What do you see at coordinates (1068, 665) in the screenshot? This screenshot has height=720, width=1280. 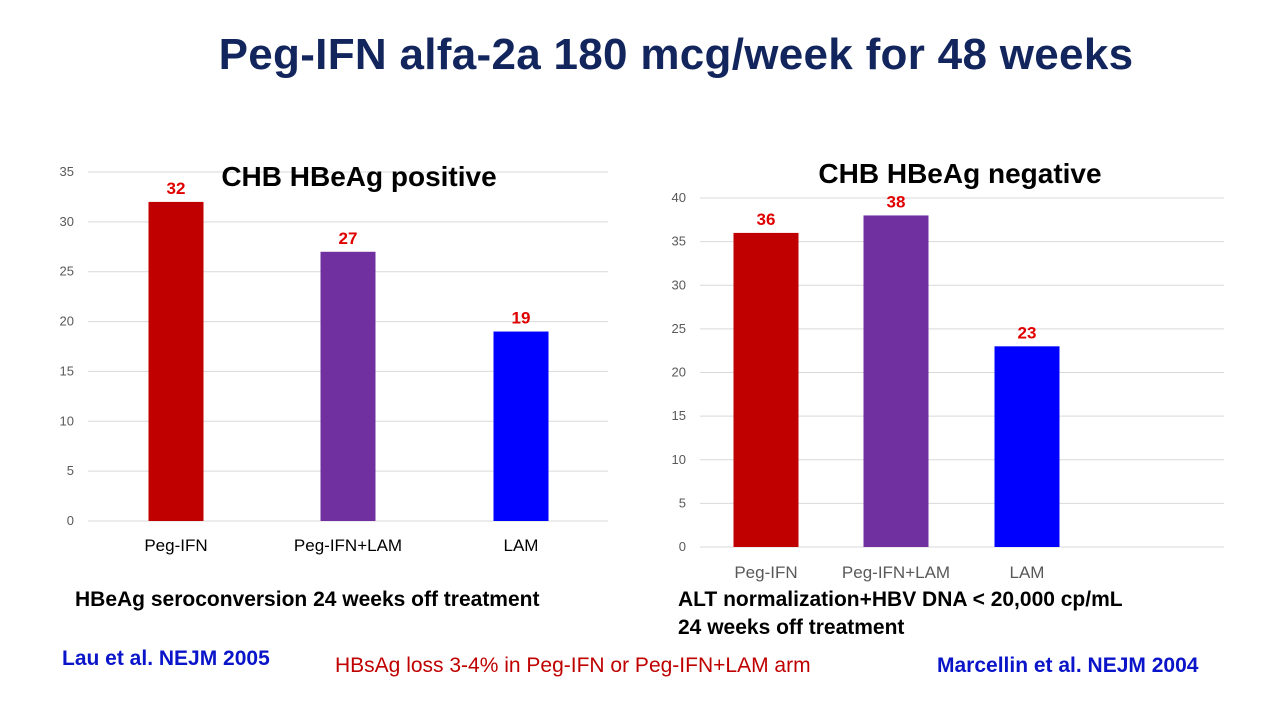 I see `reference-right: Marcellin et al. NEJM 2004` at bounding box center [1068, 665].